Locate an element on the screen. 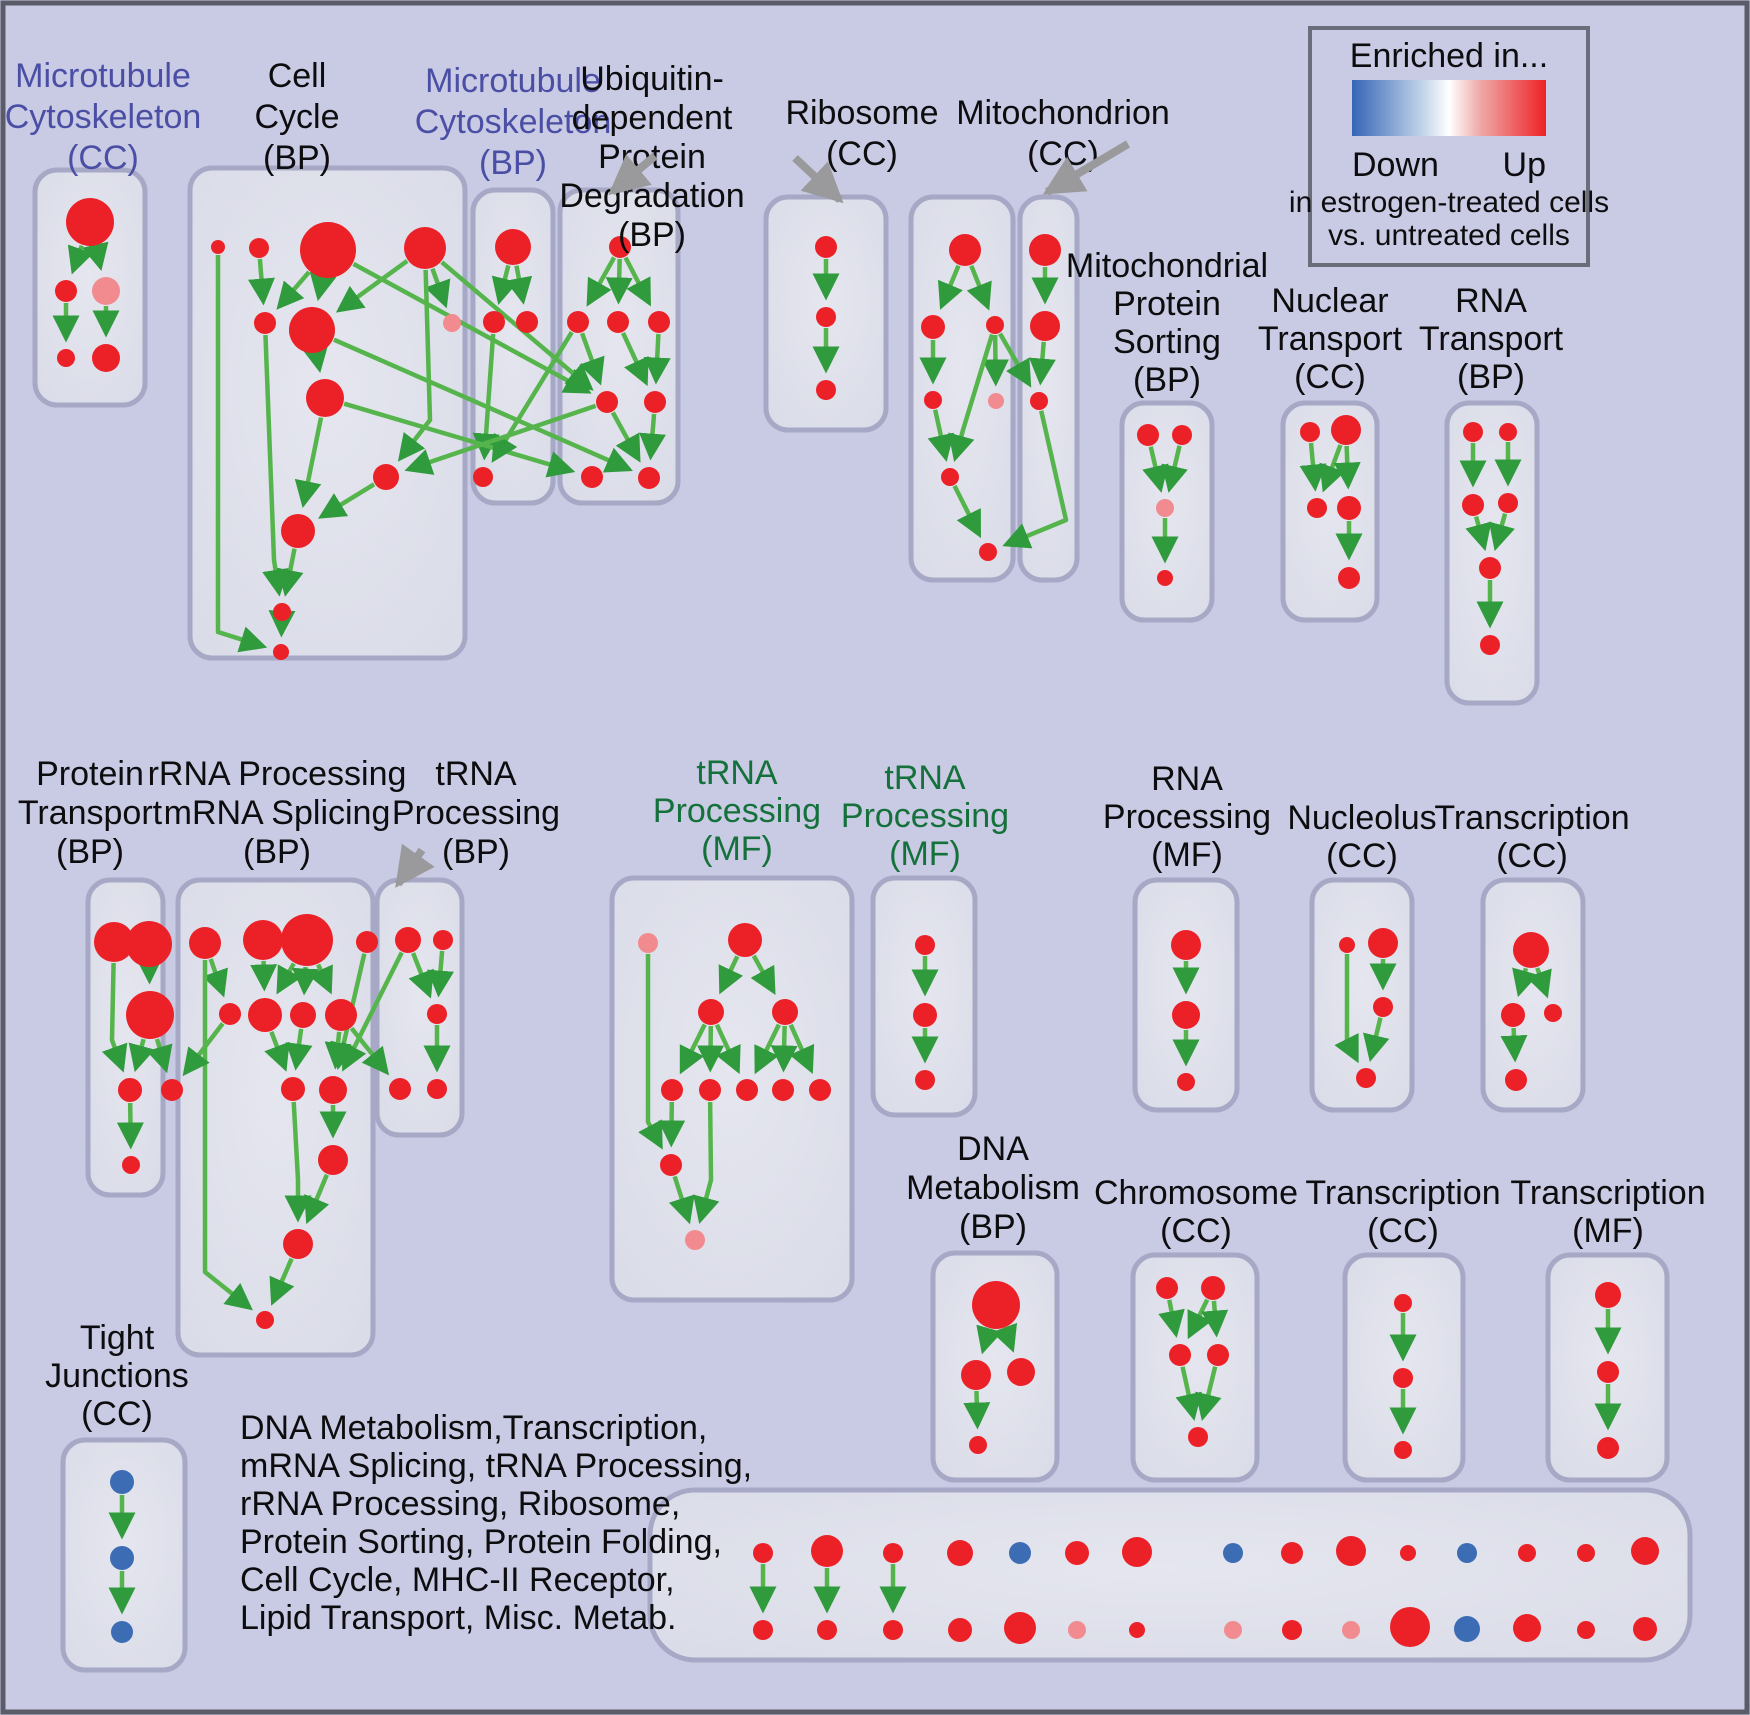 Image resolution: width=1750 pixels, height=1715 pixels. cluster-label-trna-mf-1: tRNA is located at coordinates (737, 773).